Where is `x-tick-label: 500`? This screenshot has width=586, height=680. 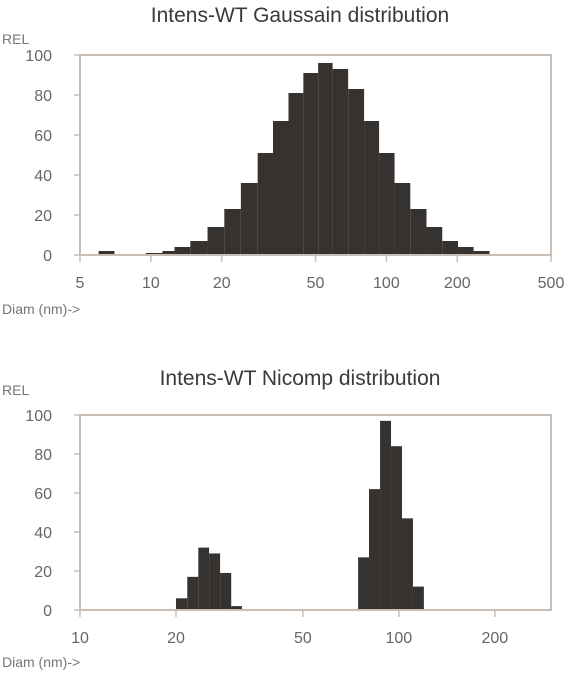
x-tick-label: 500 is located at coordinates (551, 283).